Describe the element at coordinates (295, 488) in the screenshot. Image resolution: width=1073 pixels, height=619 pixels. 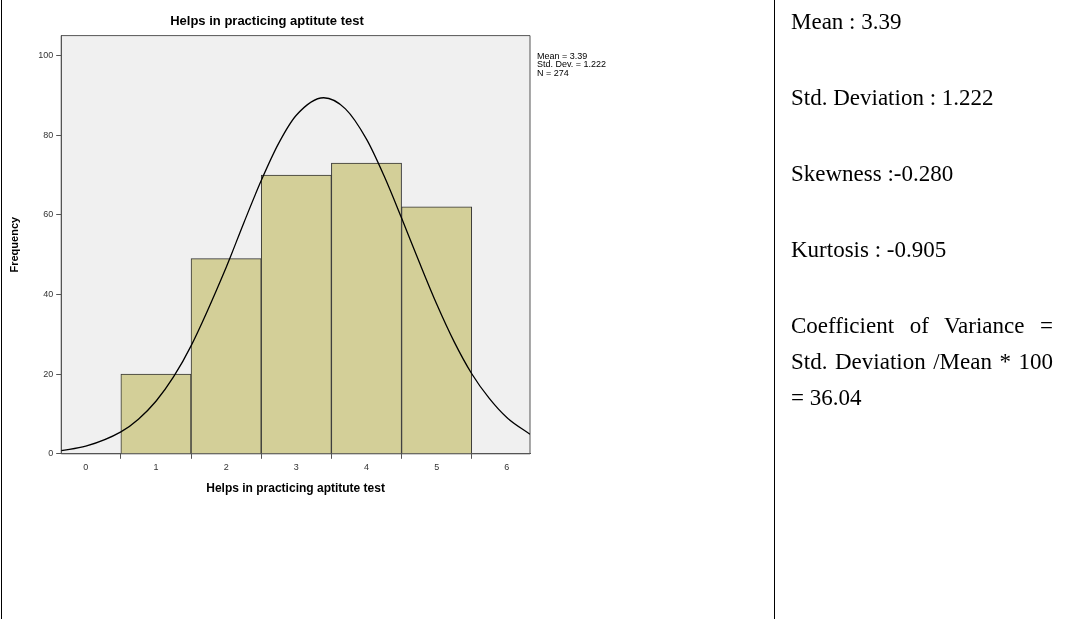
I see `x-axis-title: Helps in practicing aptitute test` at that location.